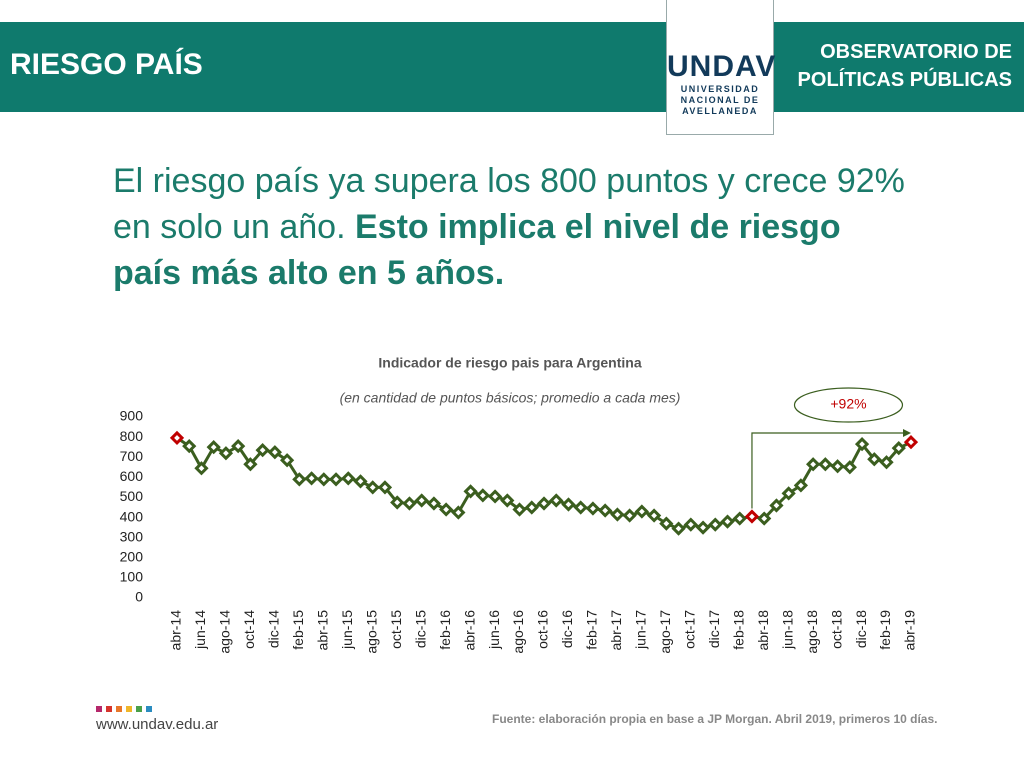  I want to click on annotation: +92%, so click(848, 404).